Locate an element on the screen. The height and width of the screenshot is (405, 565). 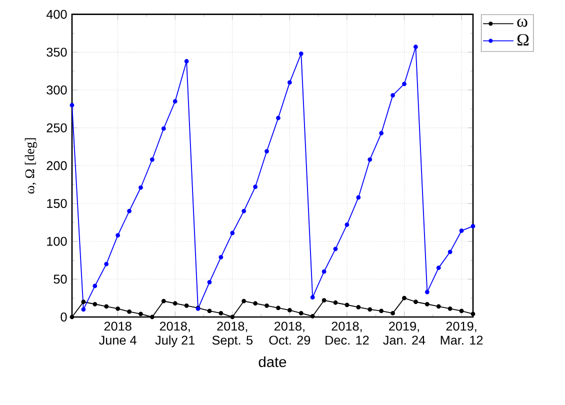
y-tick-label: 300 is located at coordinates (56, 90).